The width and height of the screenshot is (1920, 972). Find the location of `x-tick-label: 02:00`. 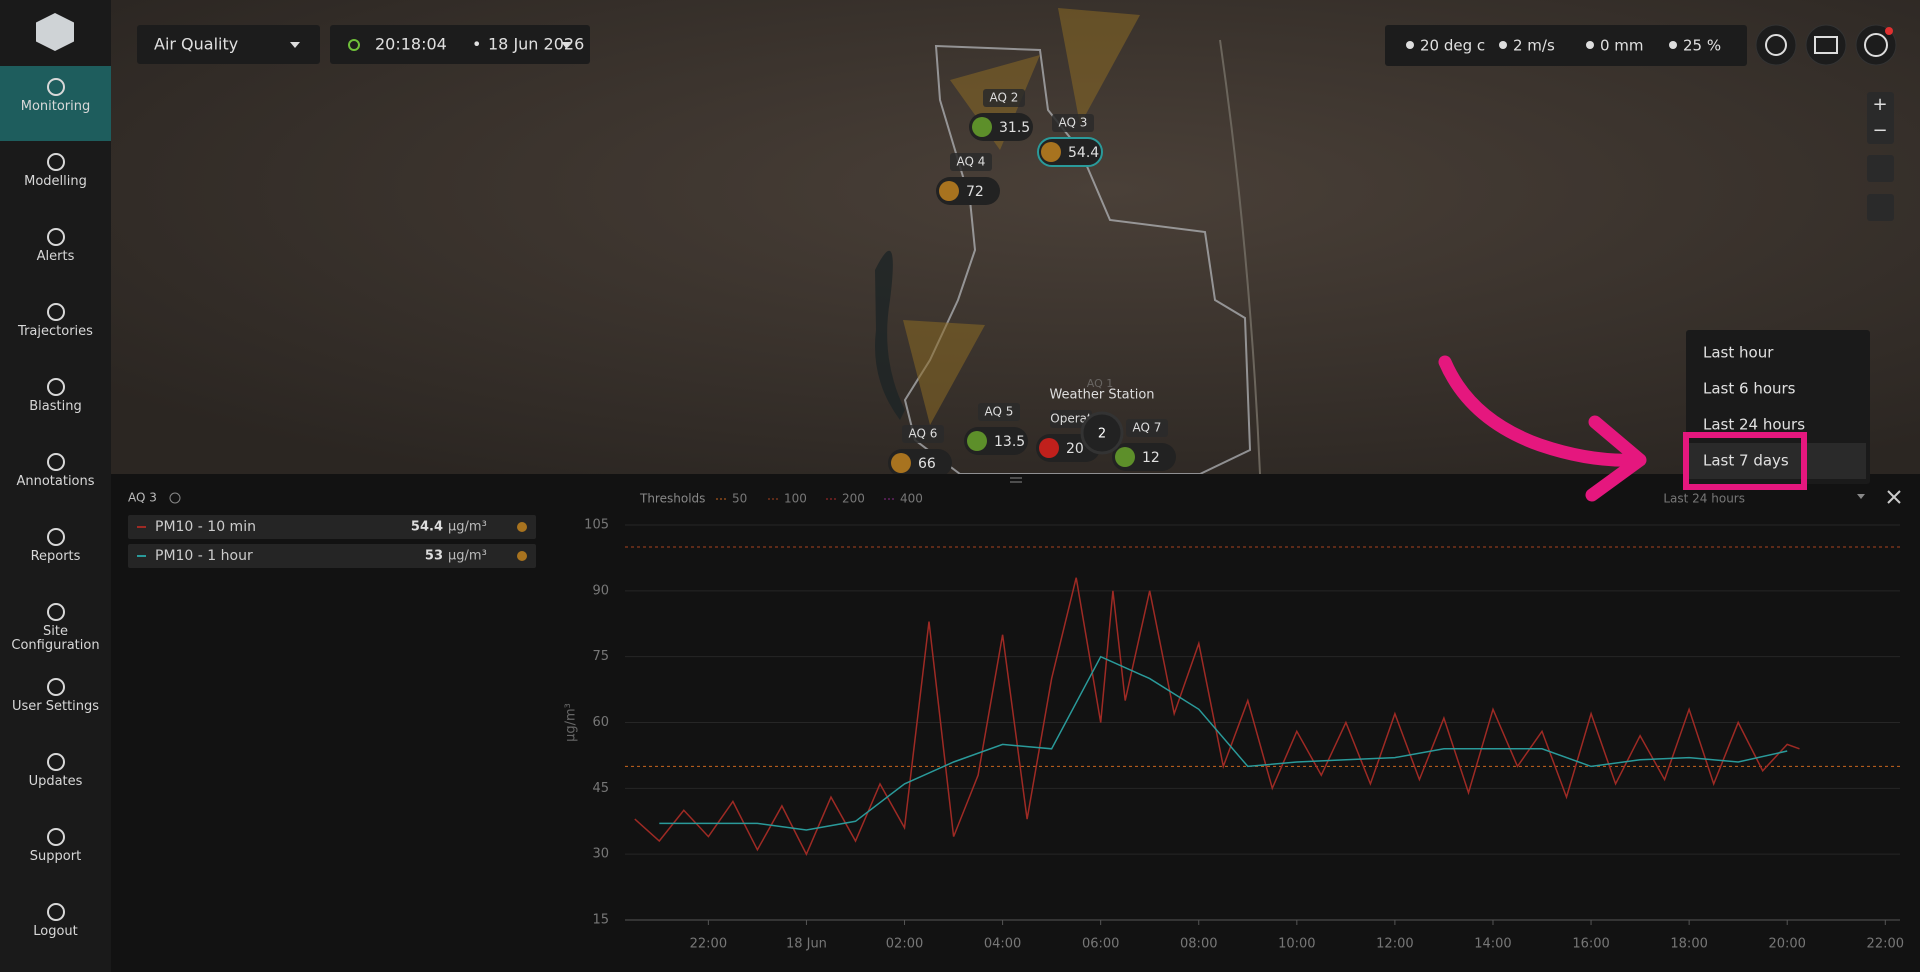

x-tick-label: 02:00 is located at coordinates (904, 944).